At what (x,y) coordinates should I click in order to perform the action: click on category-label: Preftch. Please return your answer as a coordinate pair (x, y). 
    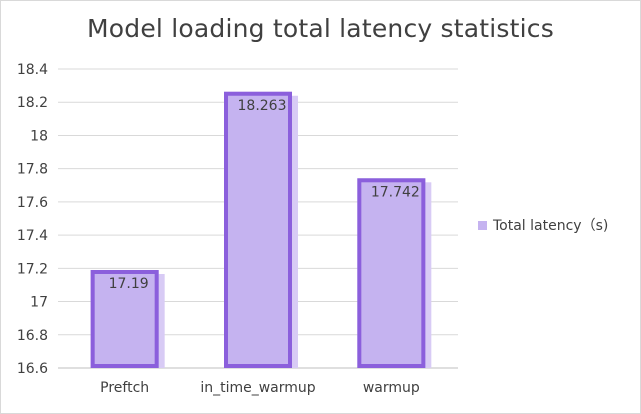
    Looking at the image, I should click on (124, 388).